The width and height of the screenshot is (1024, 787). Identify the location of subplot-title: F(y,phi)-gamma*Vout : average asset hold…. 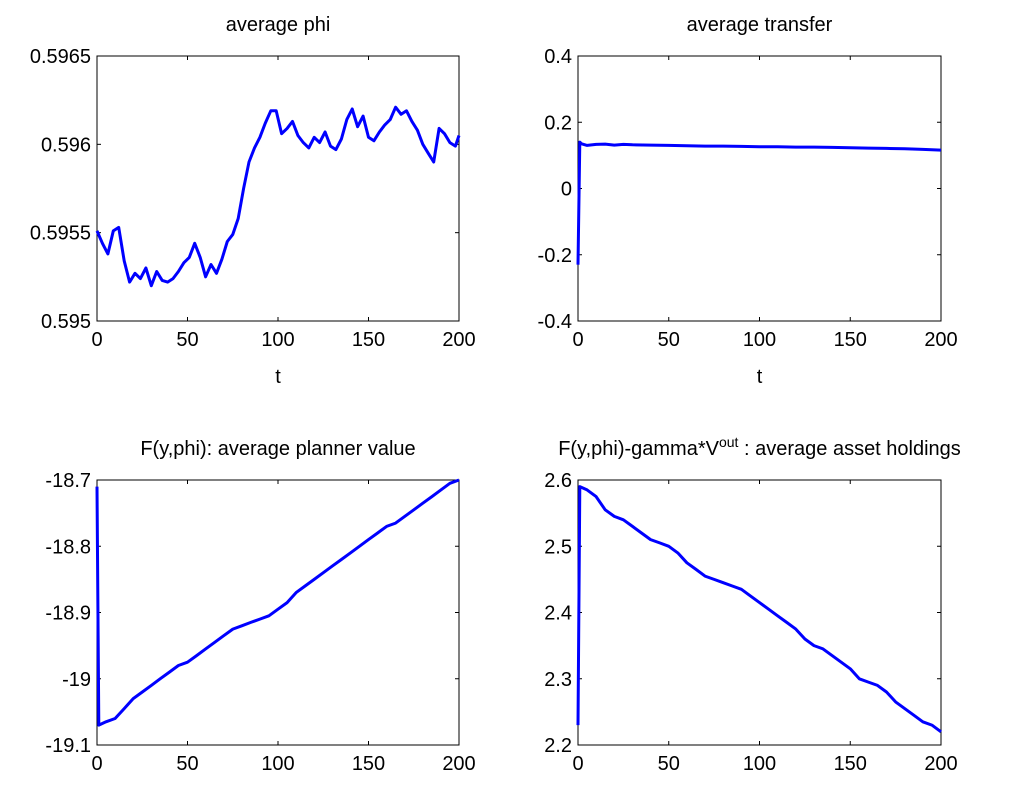
(759, 447).